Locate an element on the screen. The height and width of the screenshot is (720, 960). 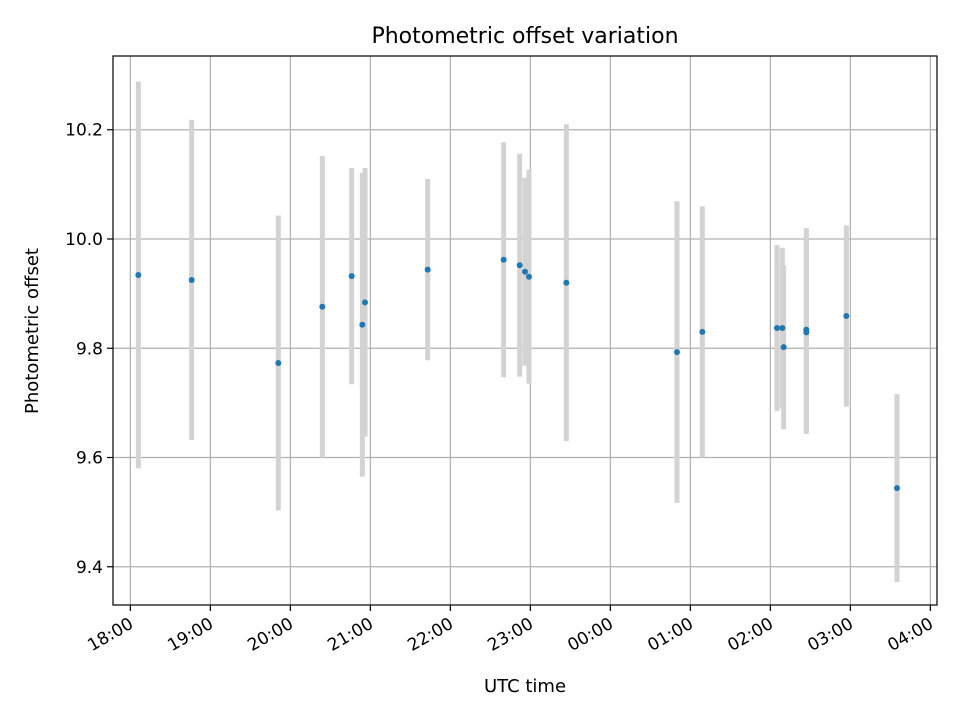
x-axis-label: UTC time is located at coordinates (525, 686).